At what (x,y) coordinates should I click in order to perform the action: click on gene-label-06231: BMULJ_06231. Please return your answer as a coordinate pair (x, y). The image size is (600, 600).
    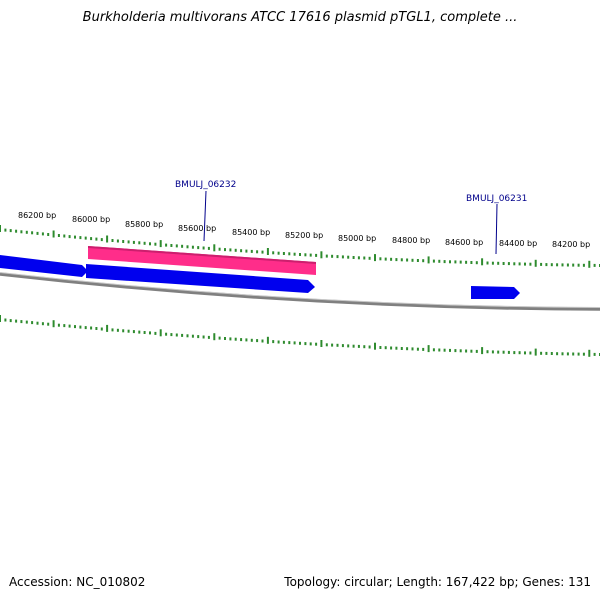
    Looking at the image, I should click on (496, 199).